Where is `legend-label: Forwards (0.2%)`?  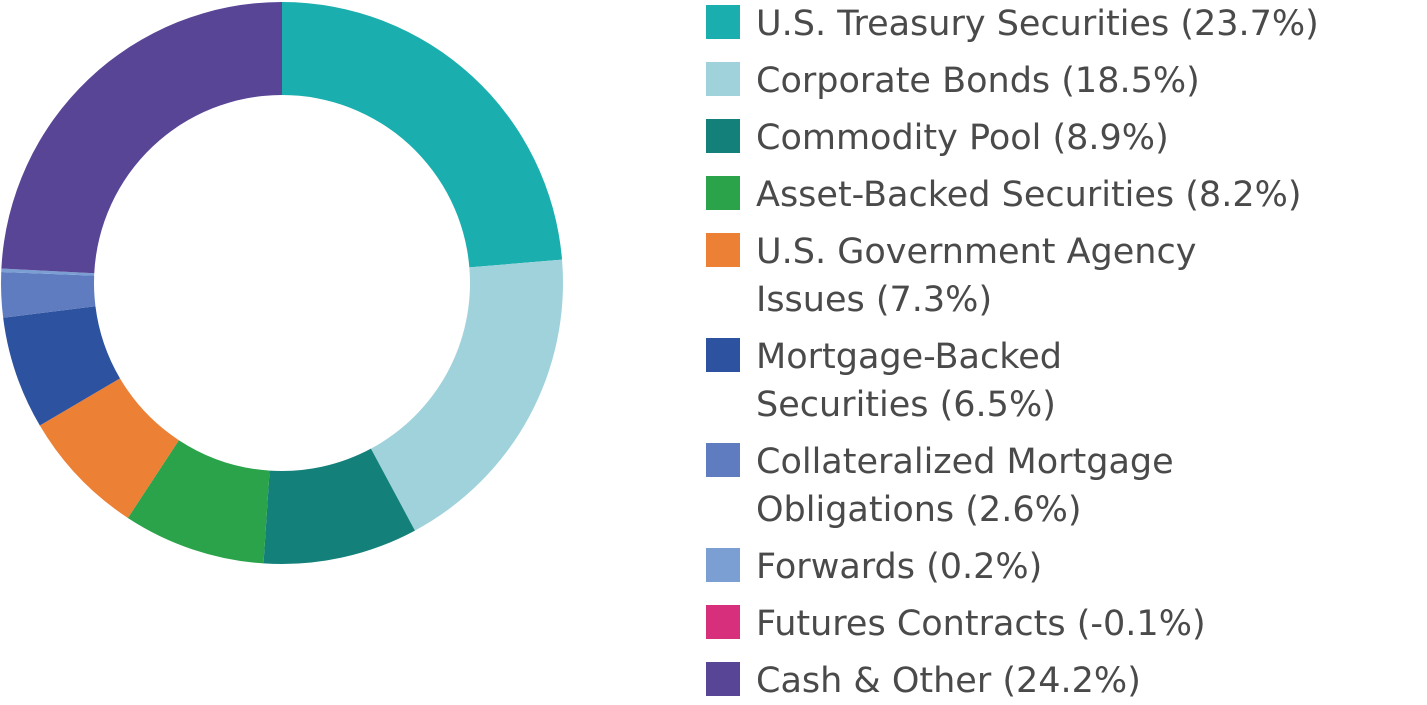 legend-label: Forwards (0.2%) is located at coordinates (899, 567).